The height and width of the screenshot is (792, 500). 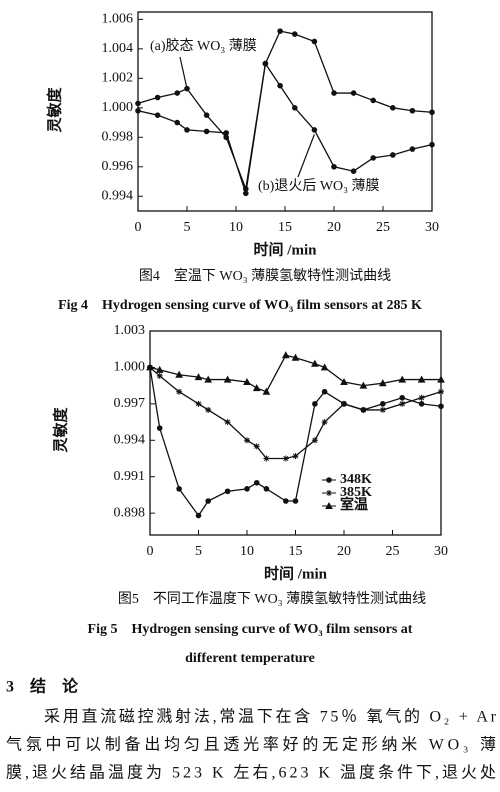 I want to click on paragraph-line: 膜,退火结晶温度为 523 K 左右,623 K 温度条件下,退火处, so click(x=251, y=773).